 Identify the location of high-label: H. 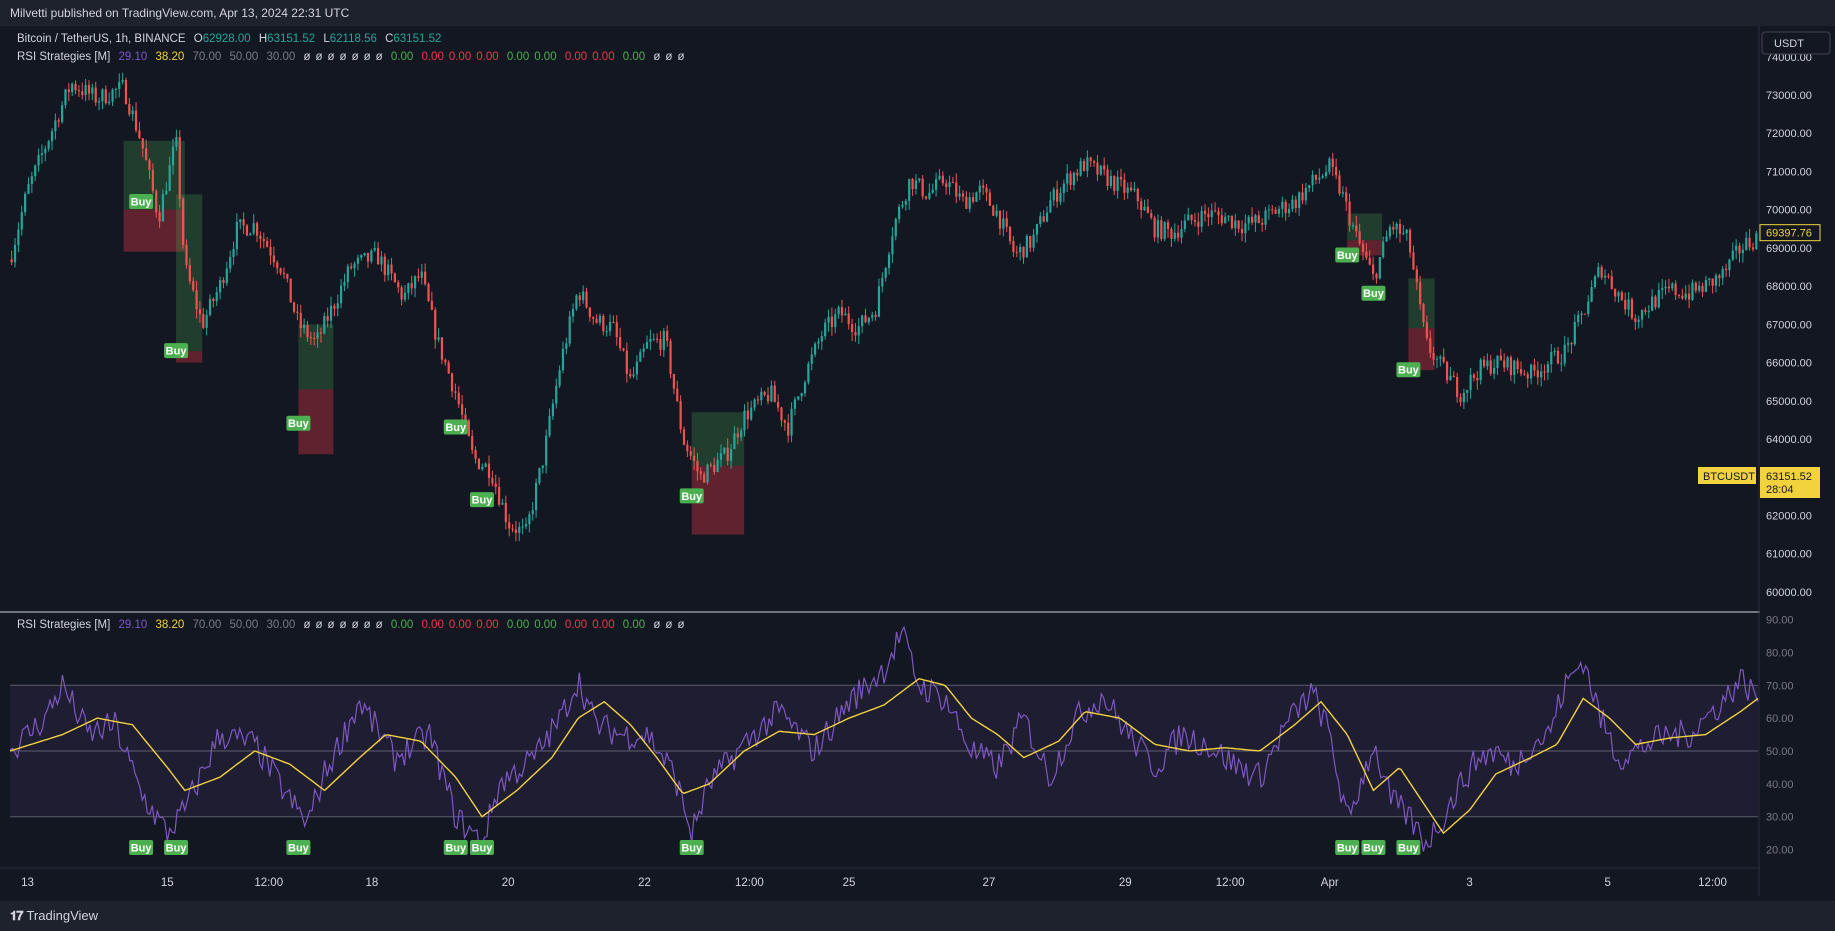
(263, 39).